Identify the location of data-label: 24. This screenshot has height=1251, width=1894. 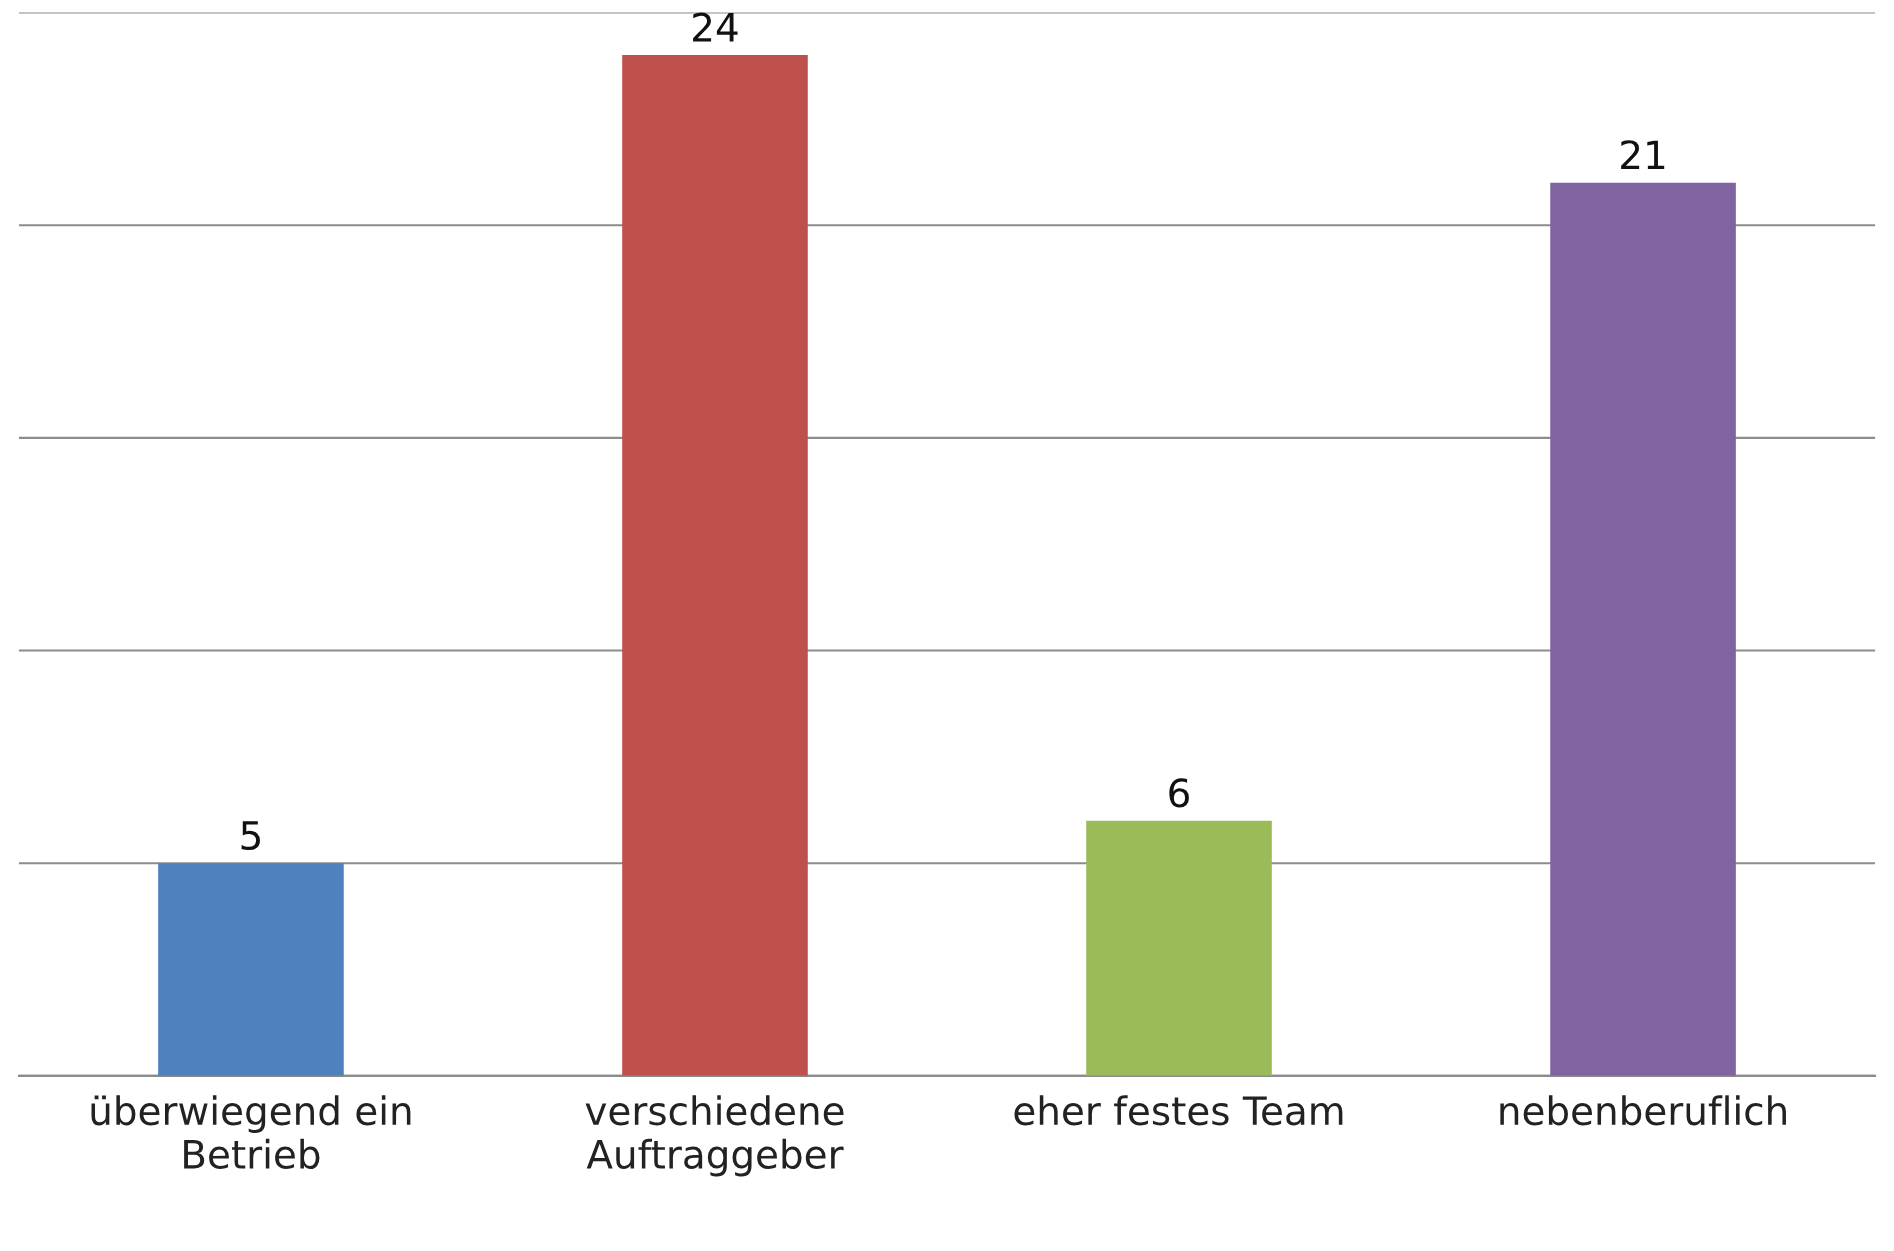
(715, 27).